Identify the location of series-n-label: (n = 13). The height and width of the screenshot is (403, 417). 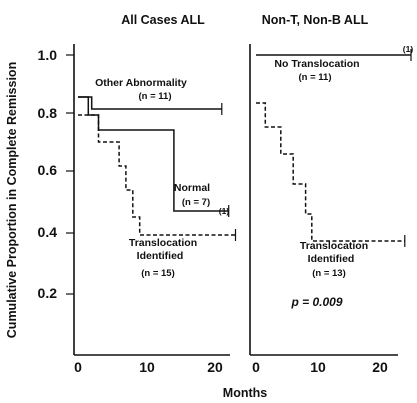
(329, 273).